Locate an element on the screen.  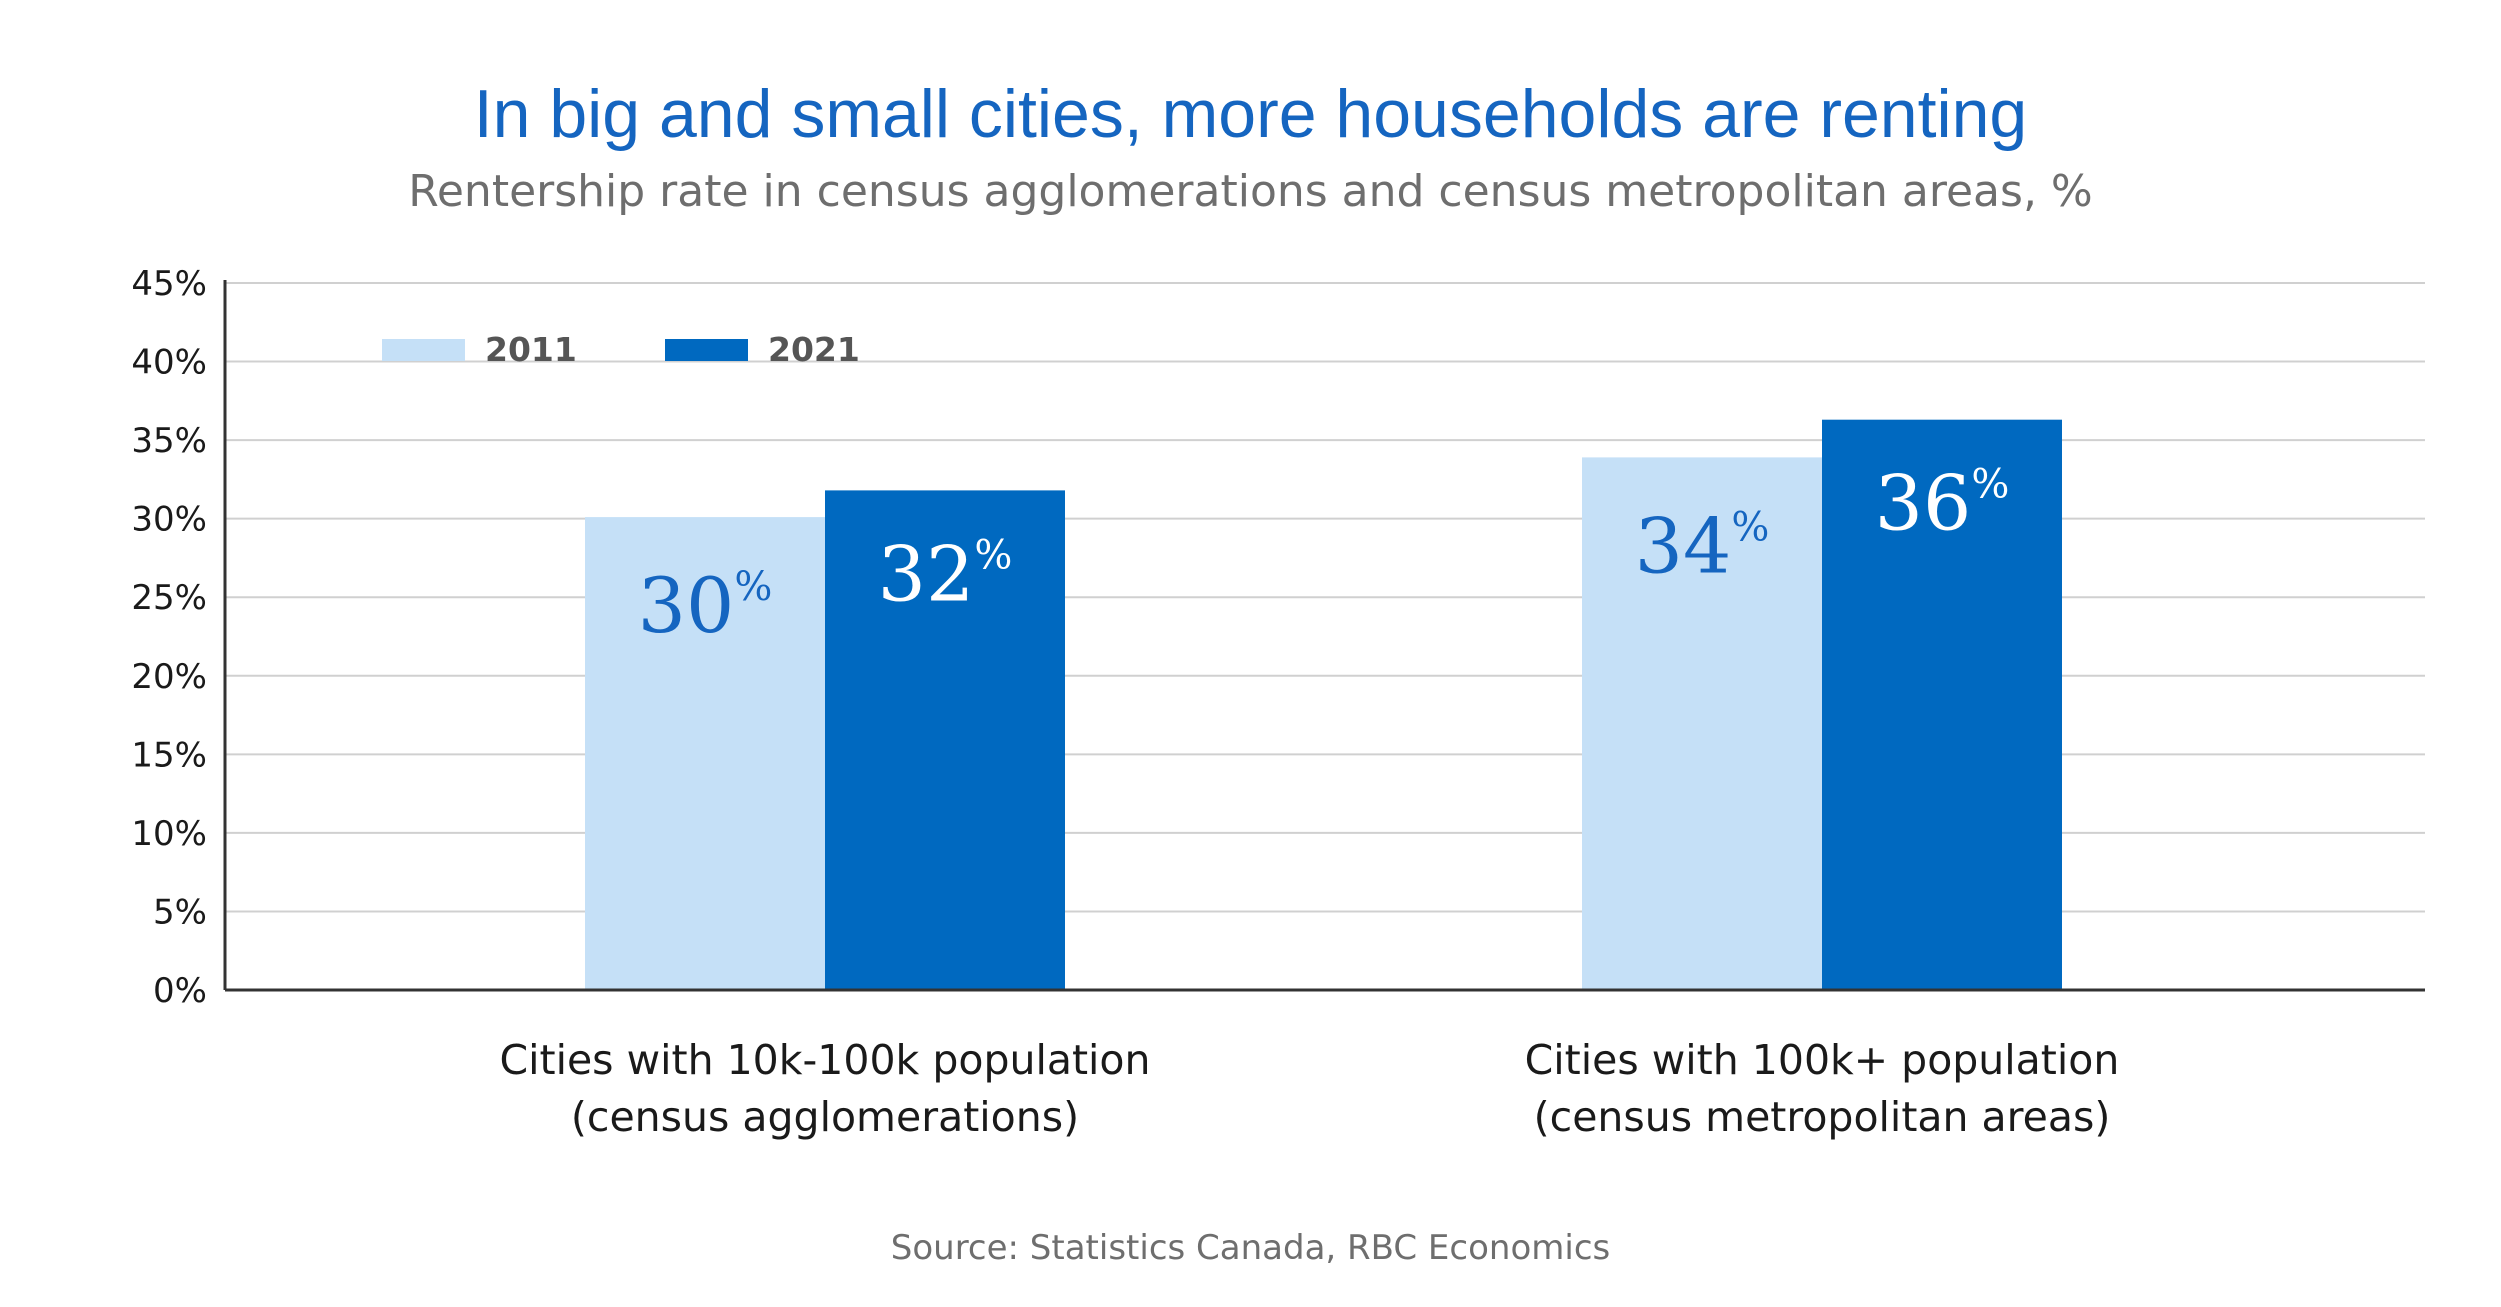
y-tick-label: 25% is located at coordinates (169, 598).